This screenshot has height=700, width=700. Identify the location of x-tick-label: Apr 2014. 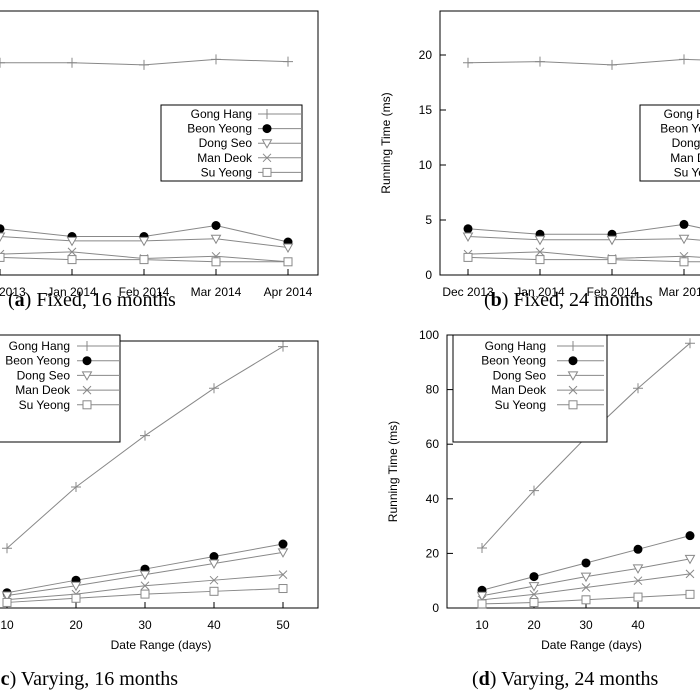
(288, 292).